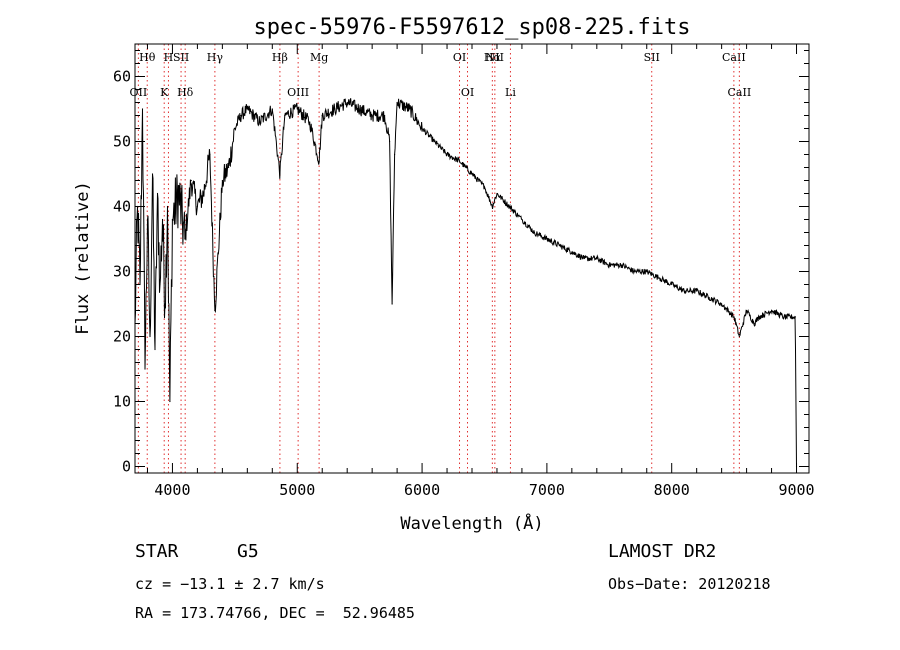 This screenshot has width=900, height=650. I want to click on y-tick-label-2: 20, so click(122, 337).